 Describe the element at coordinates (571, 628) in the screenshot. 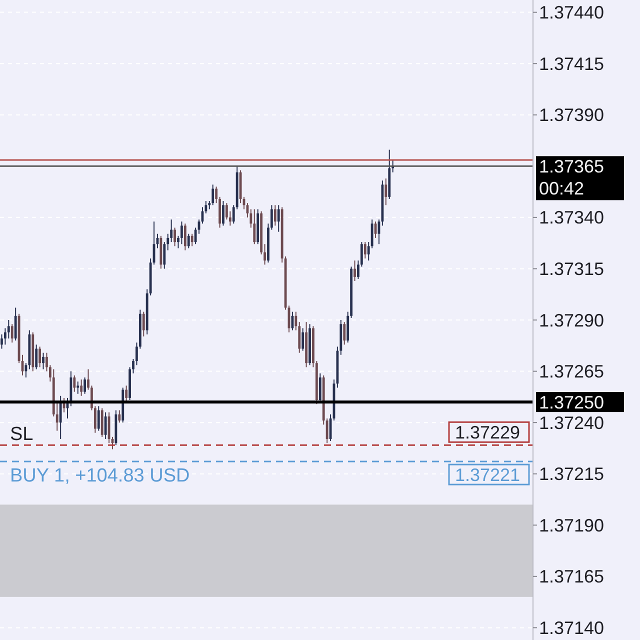

I see `y-tick-label: 1.37140` at that location.